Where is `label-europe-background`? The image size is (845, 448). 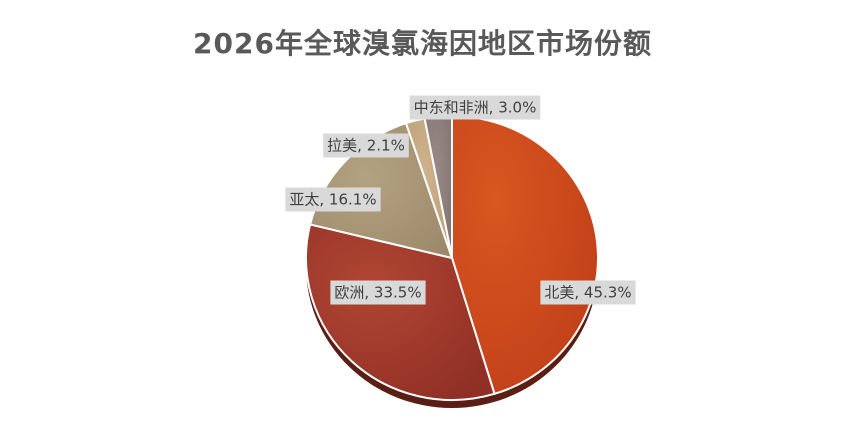 label-europe-background is located at coordinates (378, 292).